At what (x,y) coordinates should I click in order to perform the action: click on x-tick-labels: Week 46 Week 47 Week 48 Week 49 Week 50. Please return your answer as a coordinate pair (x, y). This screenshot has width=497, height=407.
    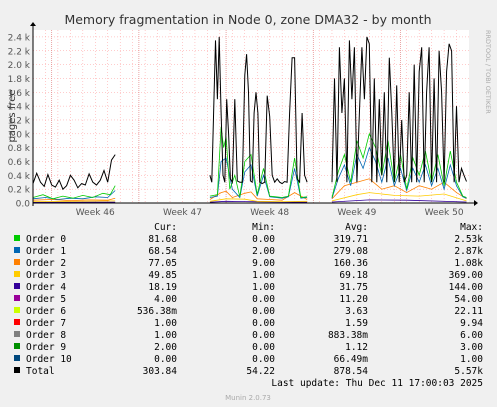
    Looking at the image, I should click on (270, 213).